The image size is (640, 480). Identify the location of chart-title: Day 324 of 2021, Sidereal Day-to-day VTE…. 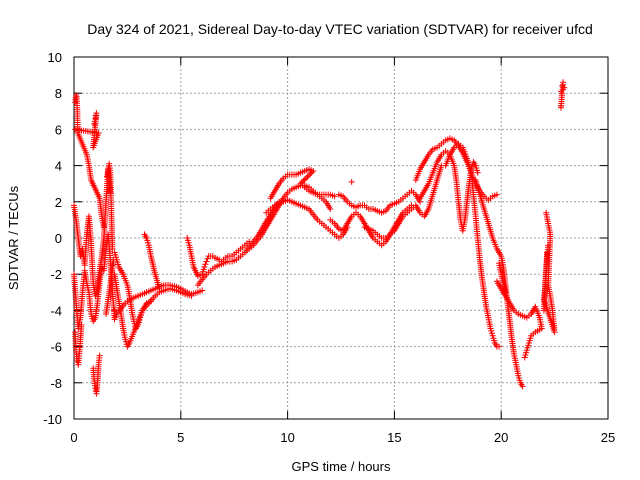
(340, 29).